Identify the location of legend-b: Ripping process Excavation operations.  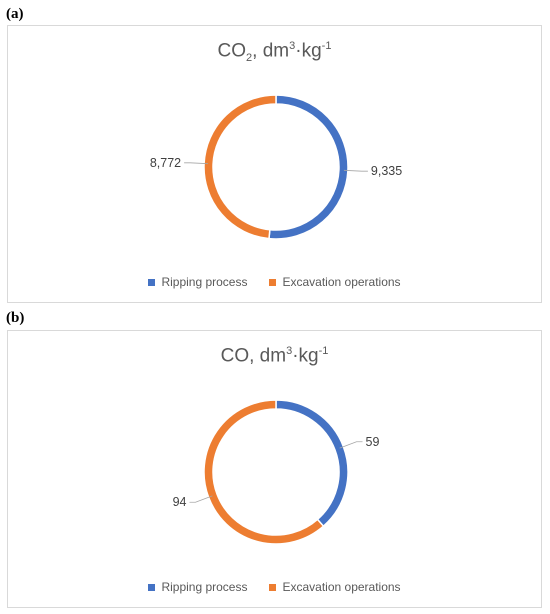
(274, 587).